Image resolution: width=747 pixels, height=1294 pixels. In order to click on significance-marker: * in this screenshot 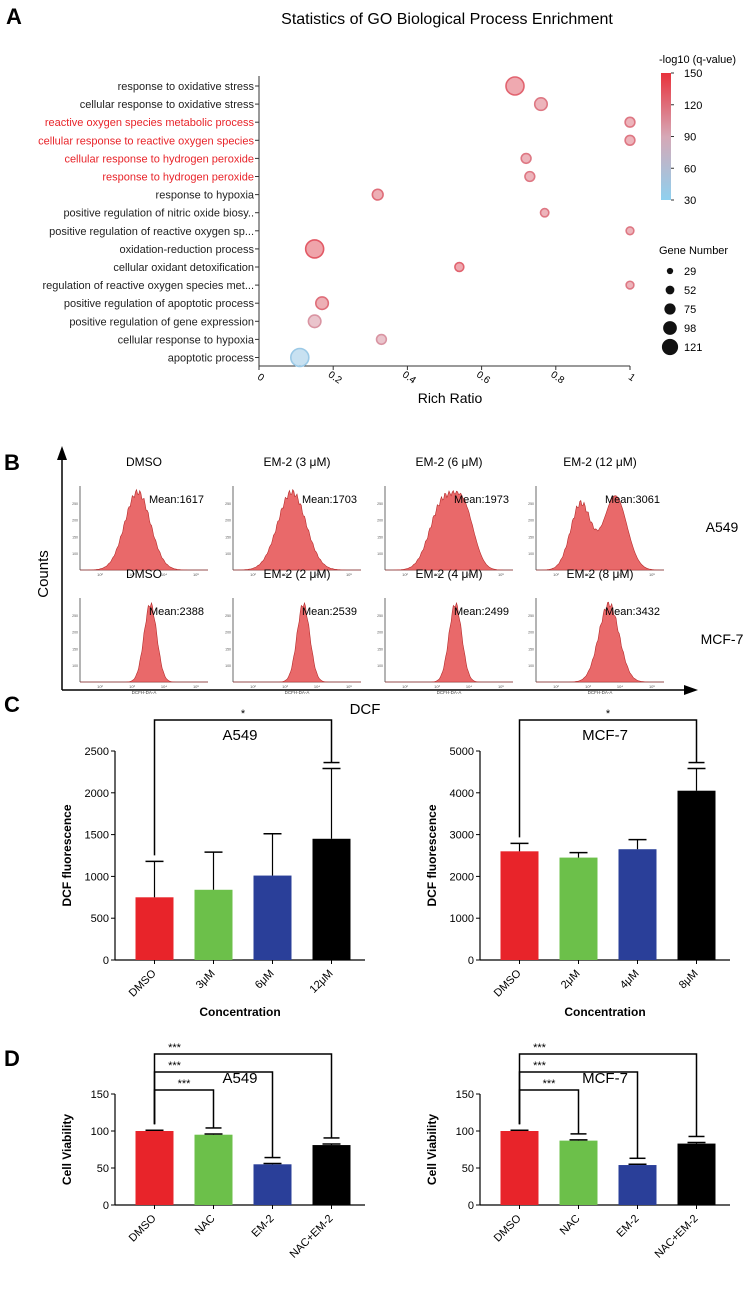, I will do `click(608, 714)`.